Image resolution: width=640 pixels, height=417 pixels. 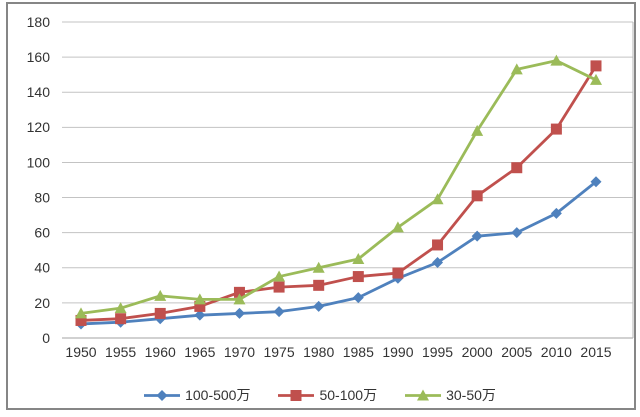 I want to click on legend-item-100-500w: 100-500万, so click(x=197, y=395).